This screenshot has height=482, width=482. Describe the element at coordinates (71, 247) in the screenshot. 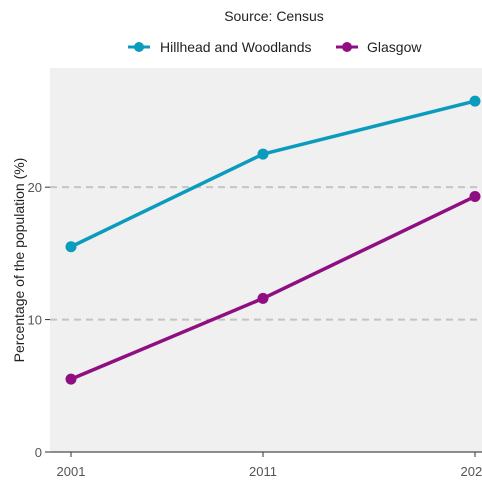

I see `data-point-hillhead-and-woodlands-2001` at that location.